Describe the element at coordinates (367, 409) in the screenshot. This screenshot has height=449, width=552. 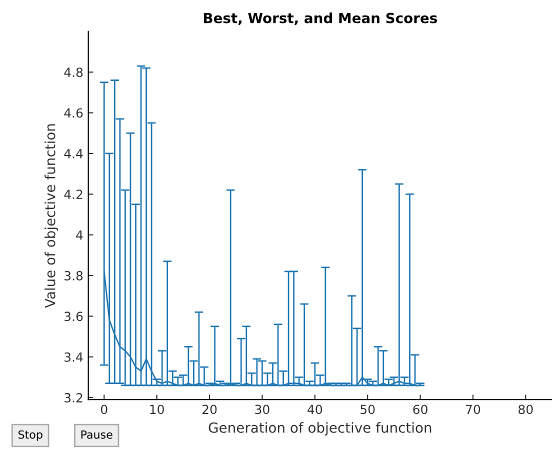
I see `x-tick-label: 50` at that location.